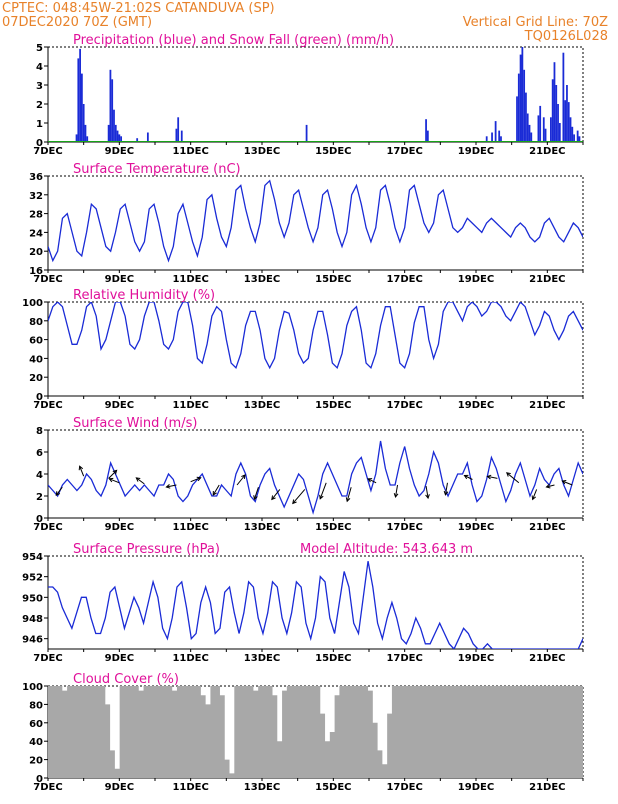  Describe the element at coordinates (32, 578) in the screenshot. I see `y-tick-label: 952` at that location.